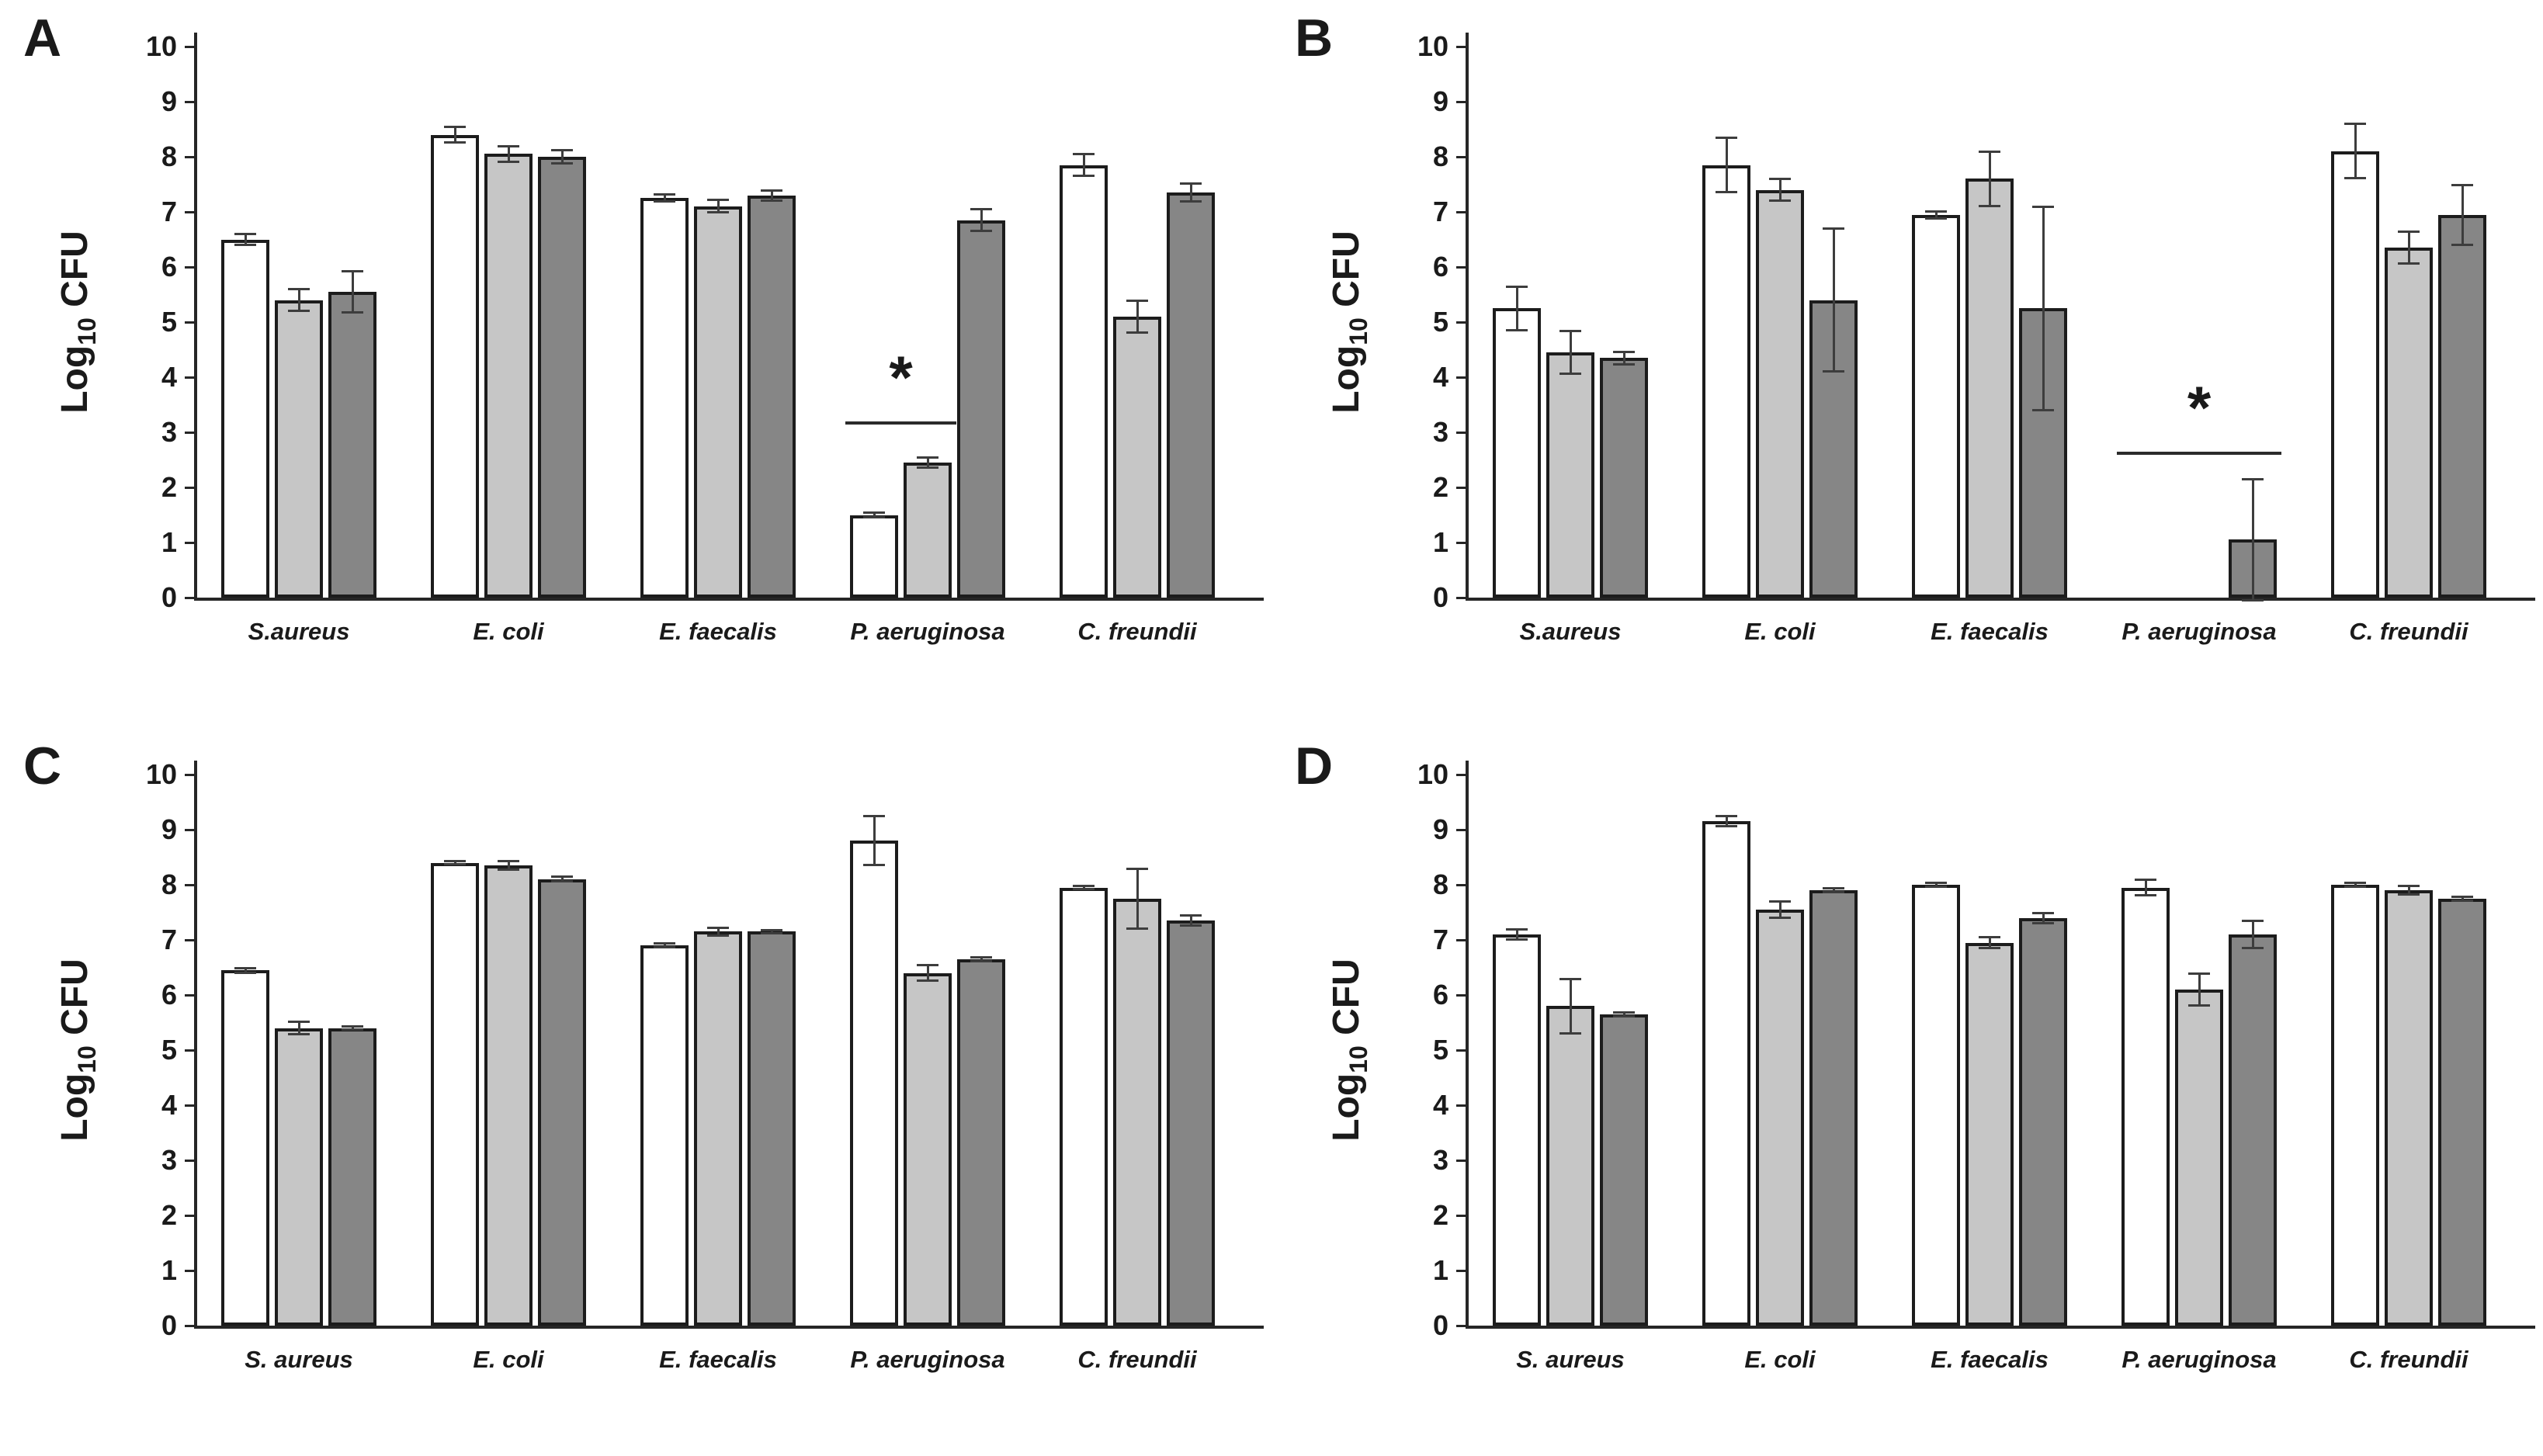 This screenshot has width=2543, height=1456. What do you see at coordinates (1571, 1360) in the screenshot?
I see `x-category-label: S. aureus` at bounding box center [1571, 1360].